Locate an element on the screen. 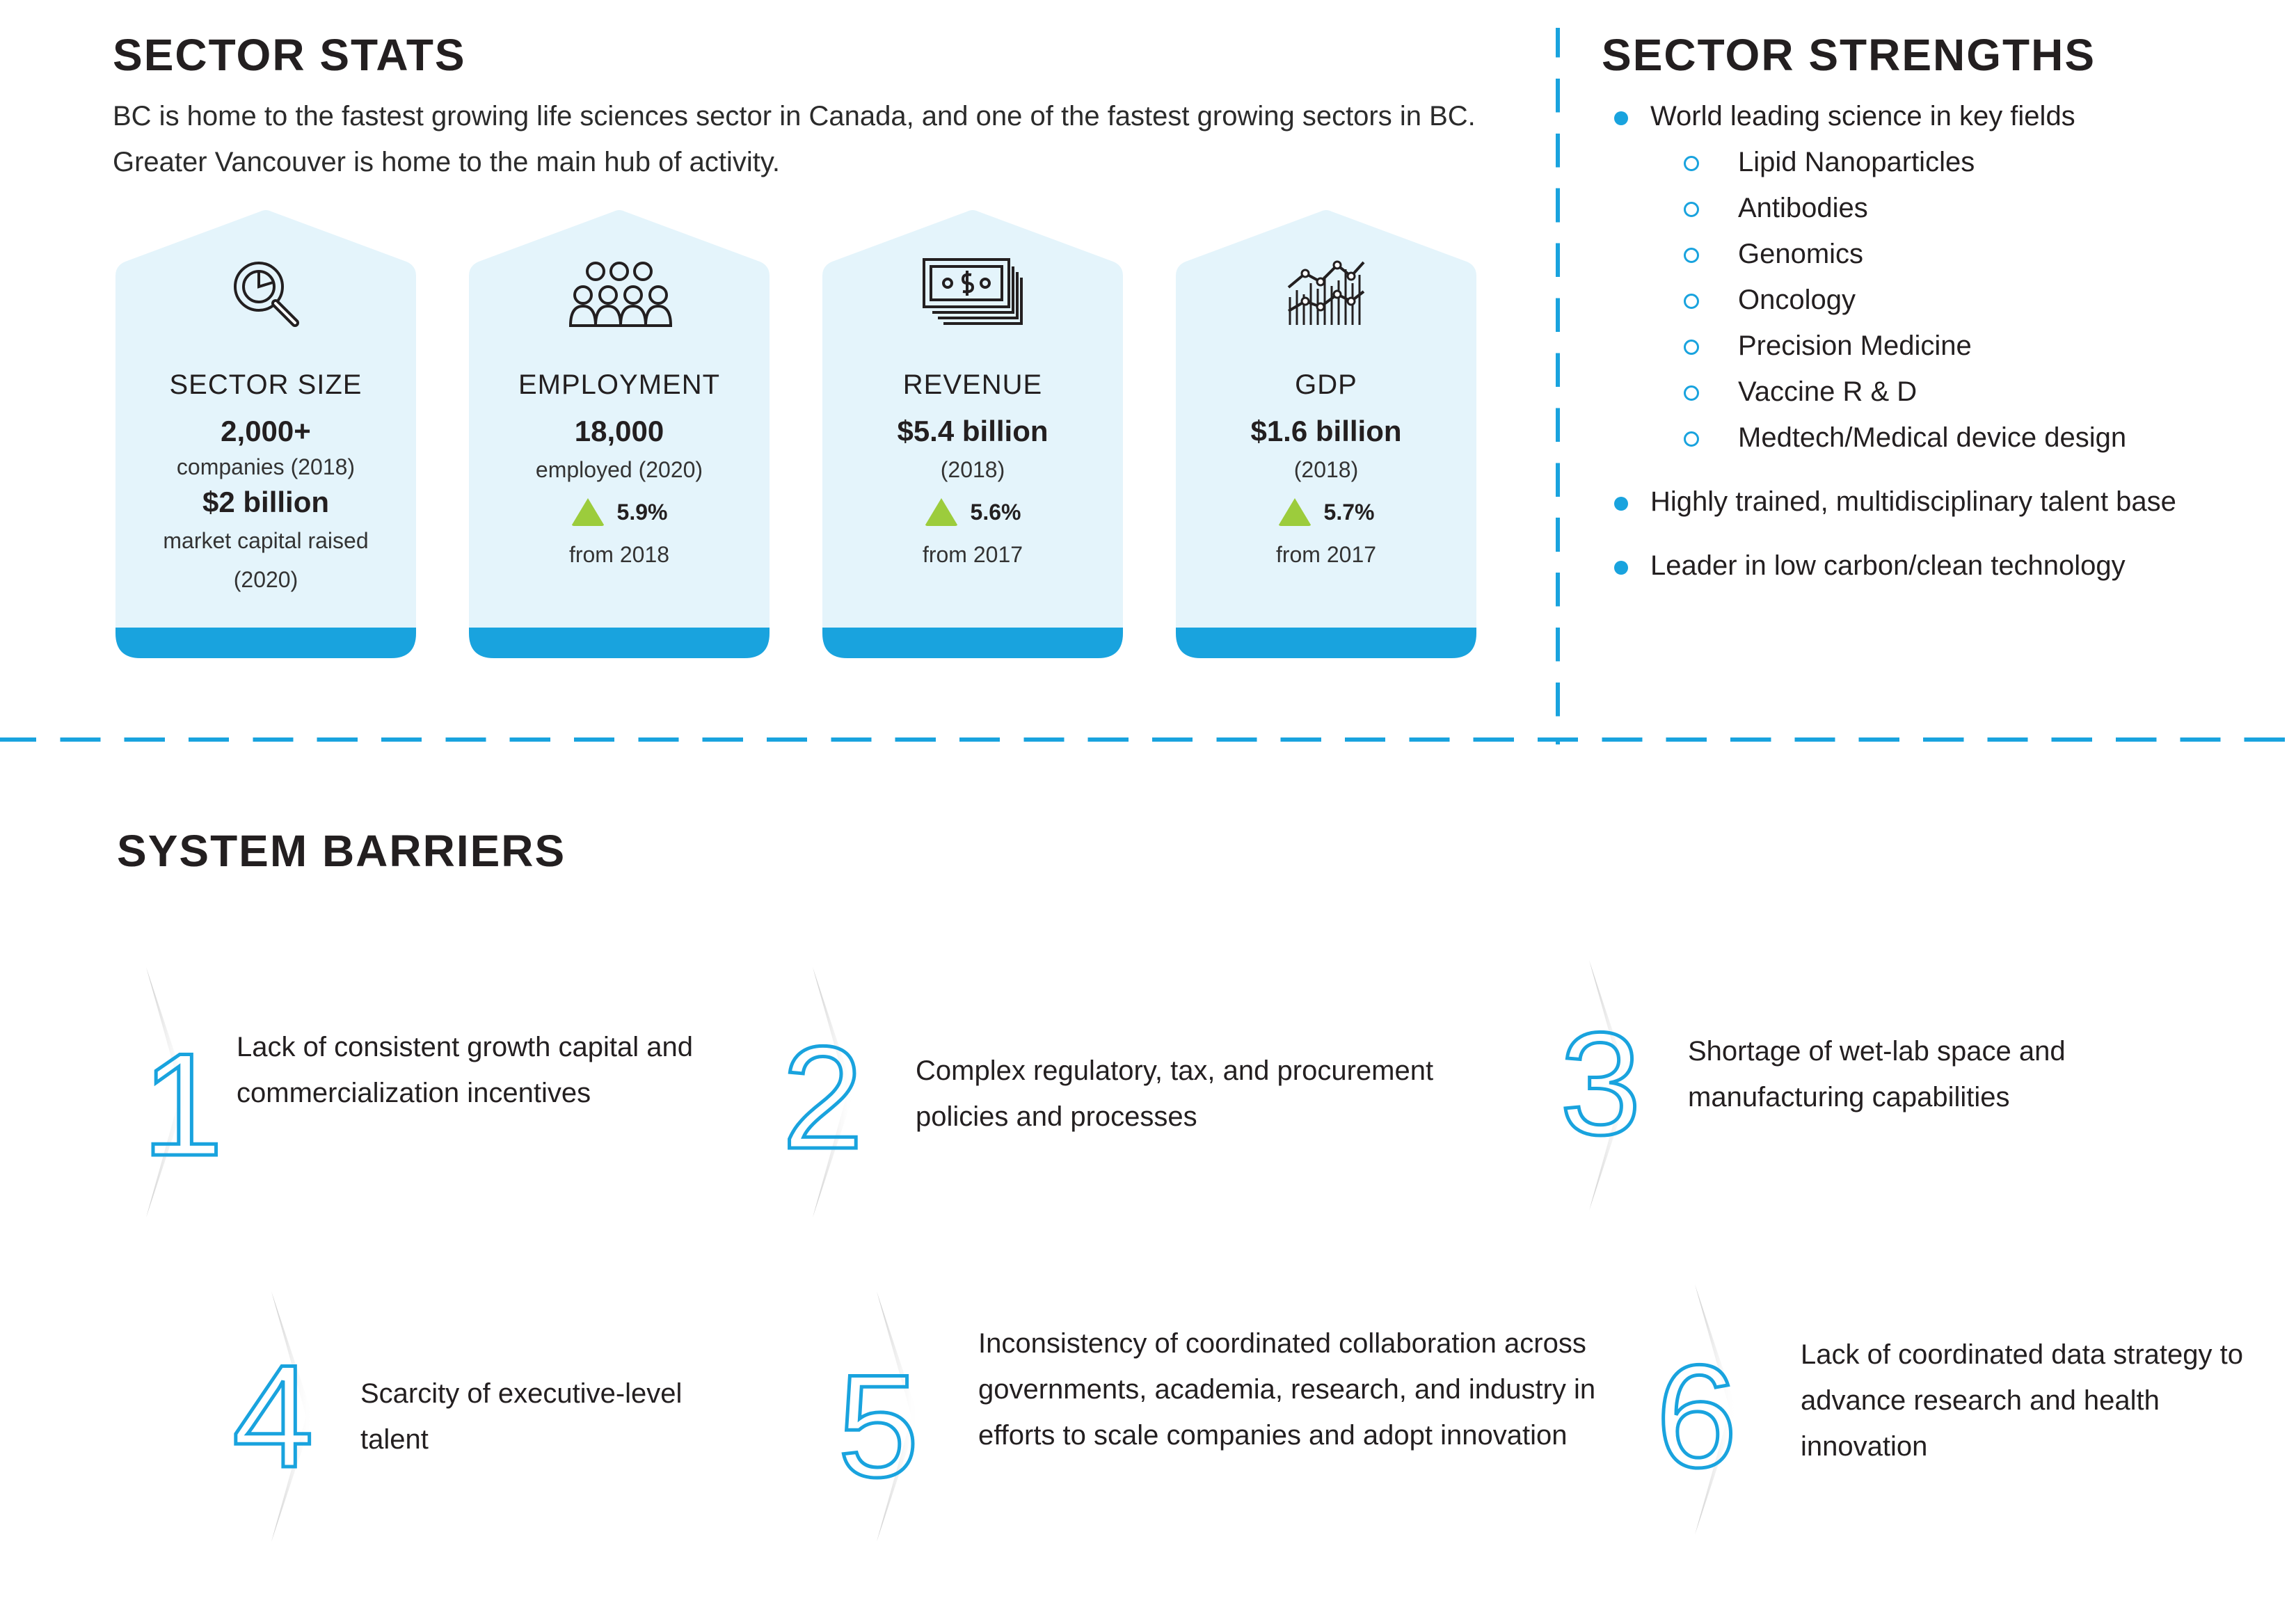  card-value: 2,000+ is located at coordinates (266, 431).